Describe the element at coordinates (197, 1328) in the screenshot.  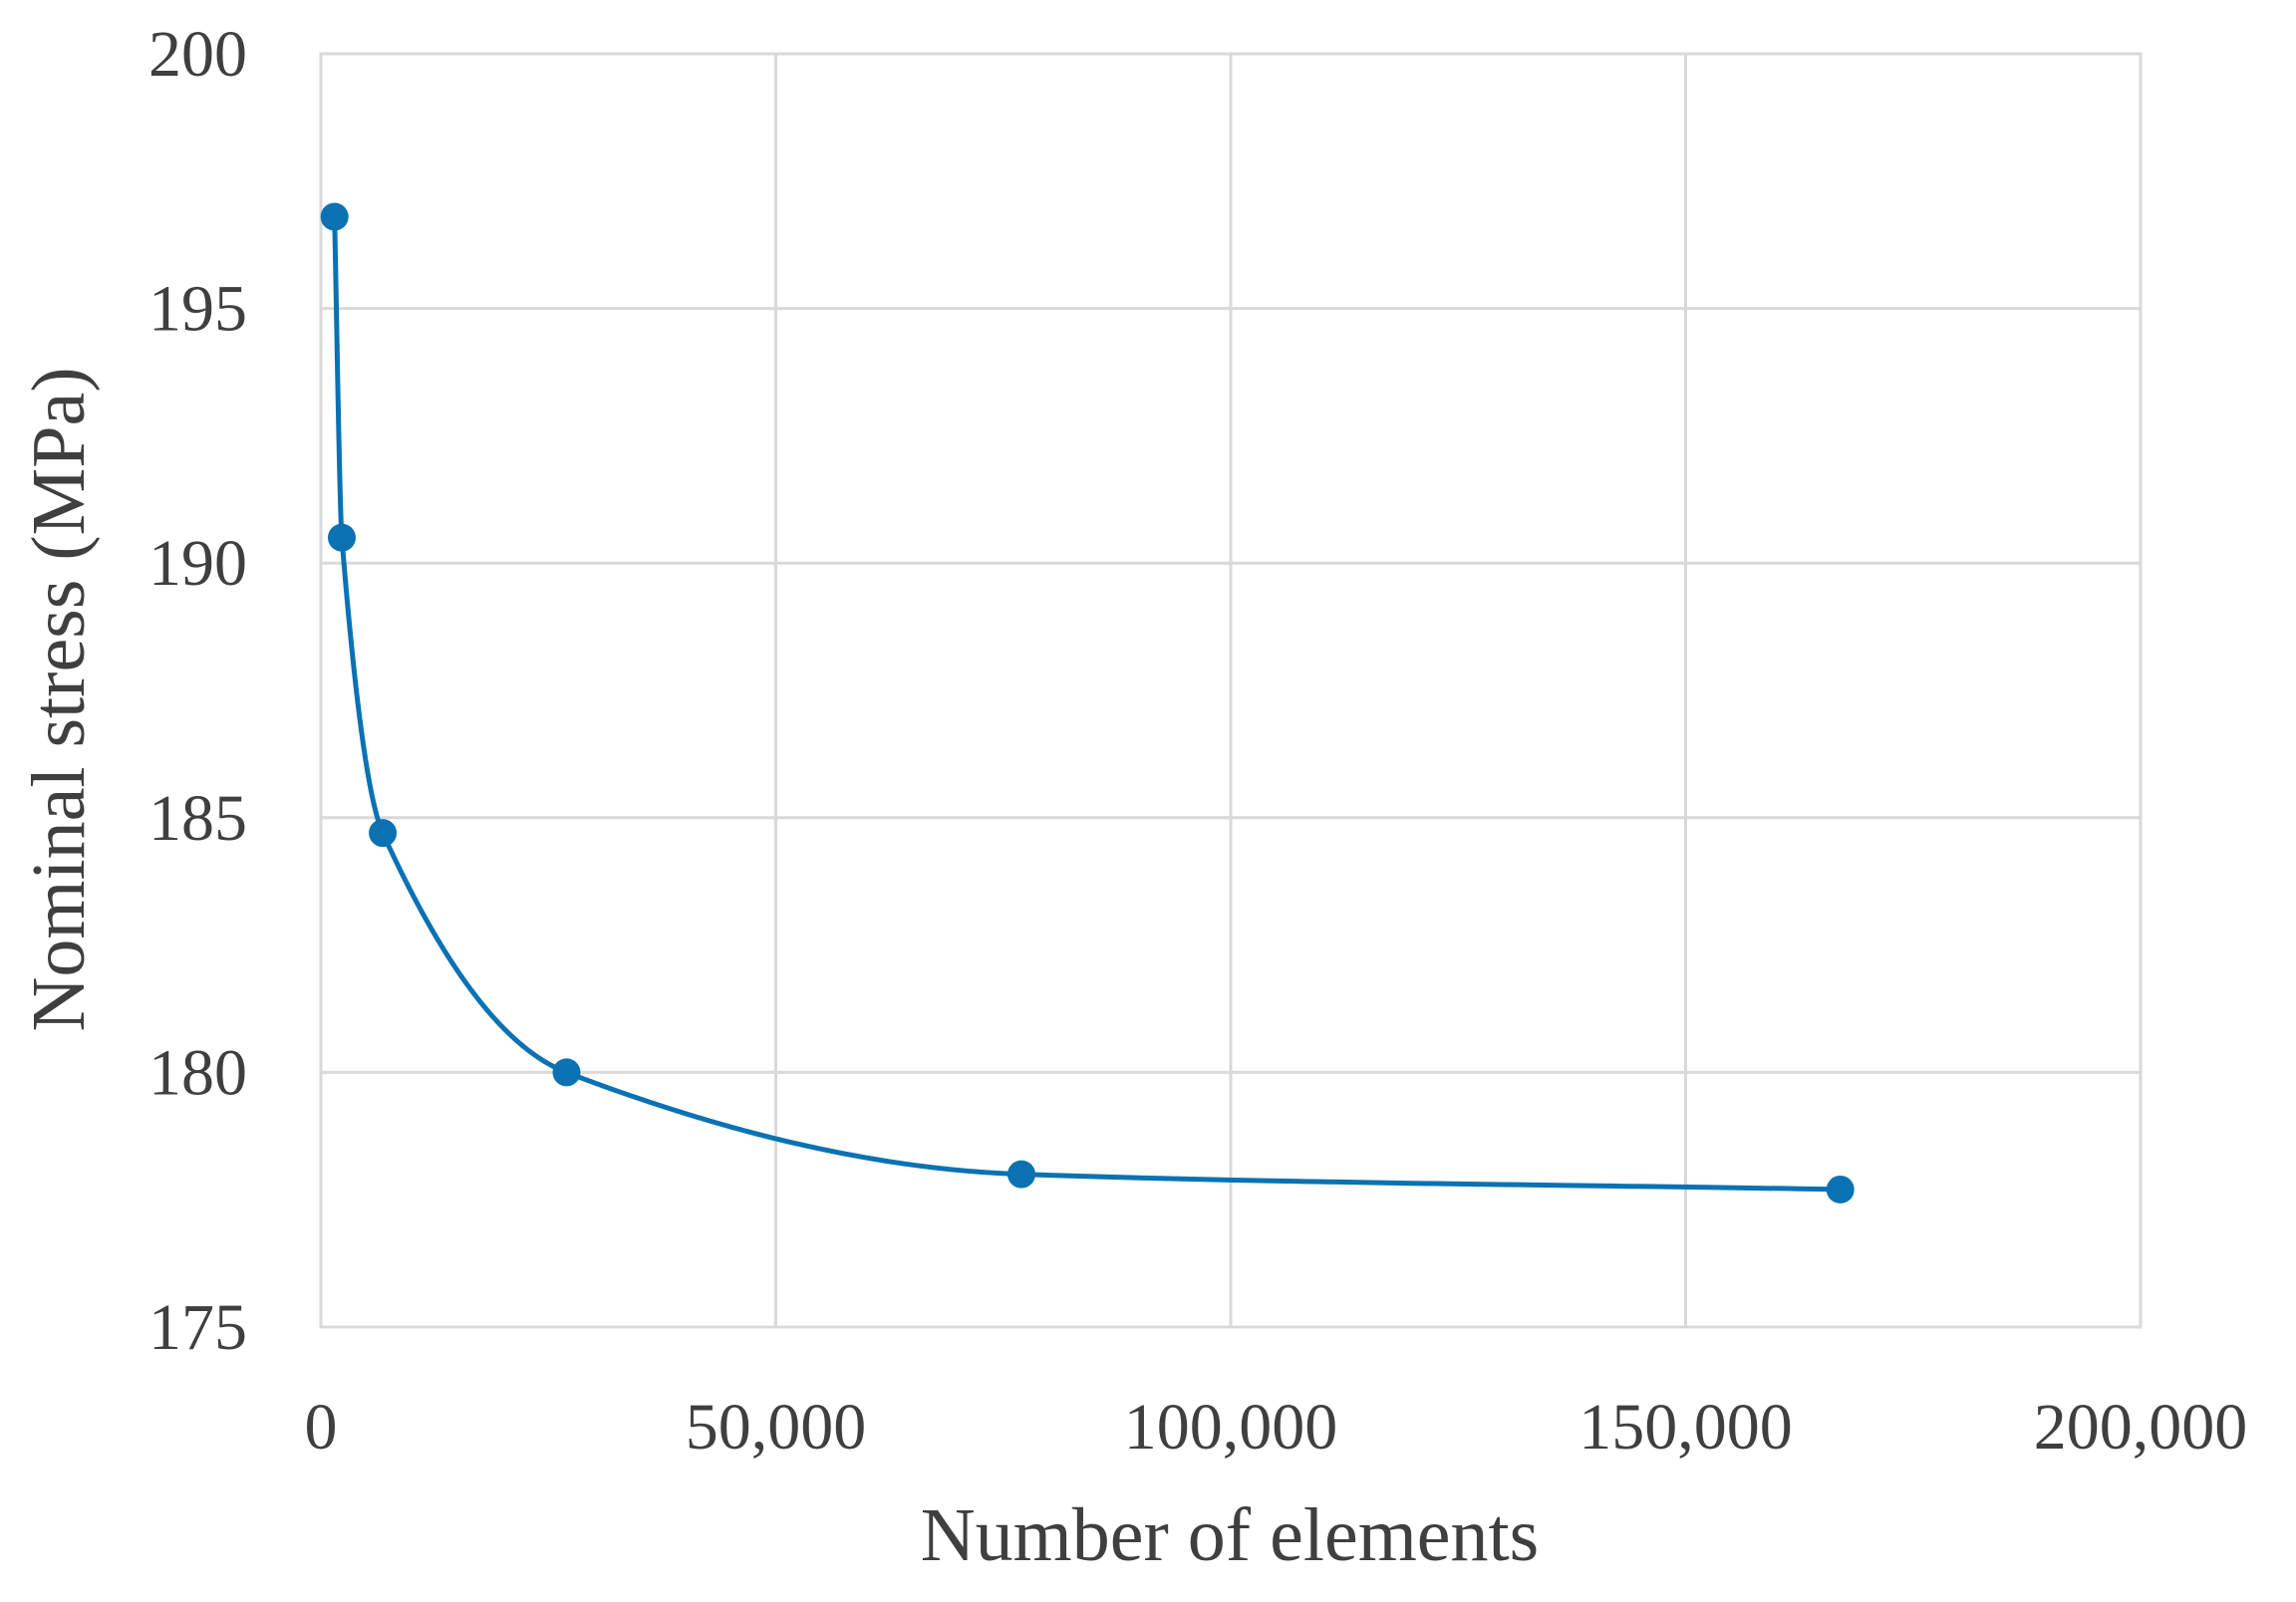
I see `y-tick-label: 175` at that location.